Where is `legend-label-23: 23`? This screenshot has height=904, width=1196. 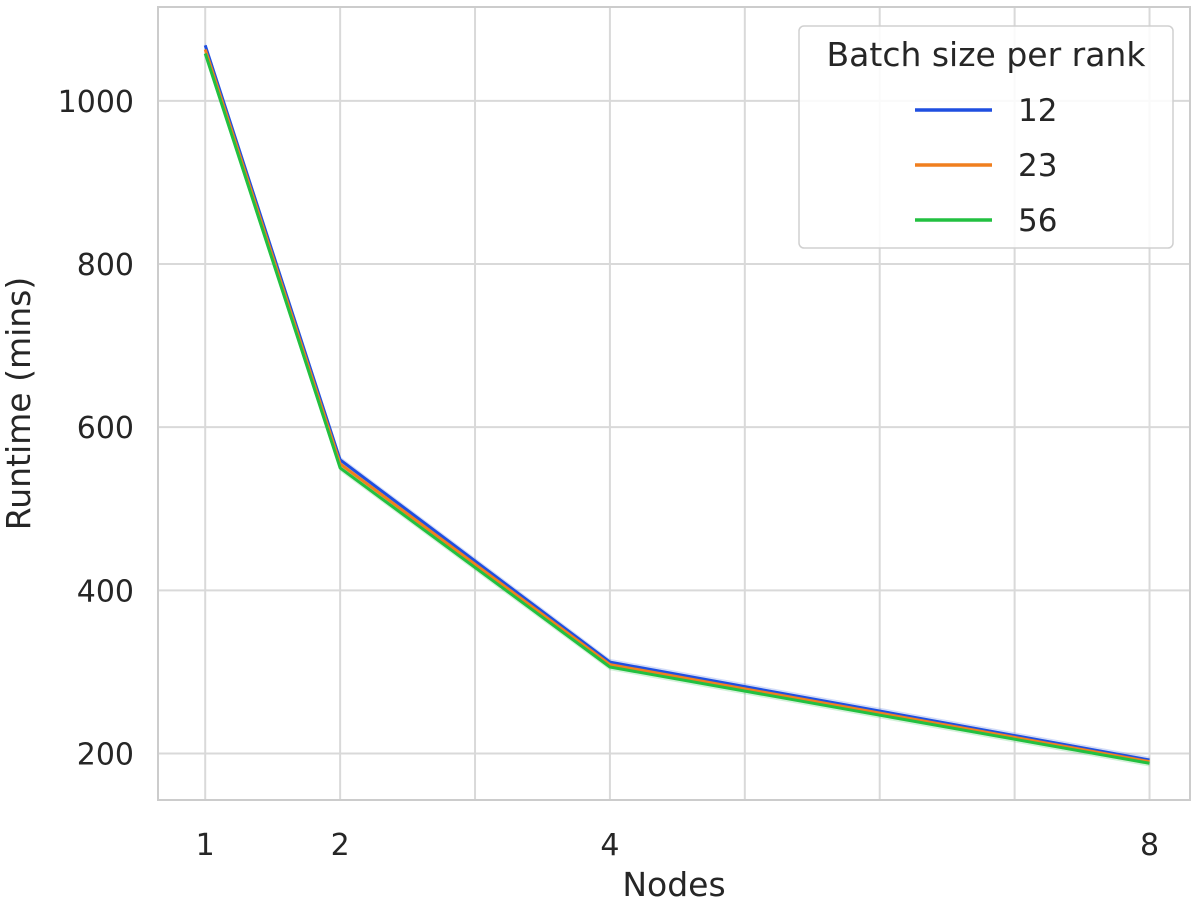 legend-label-23: 23 is located at coordinates (1037, 166).